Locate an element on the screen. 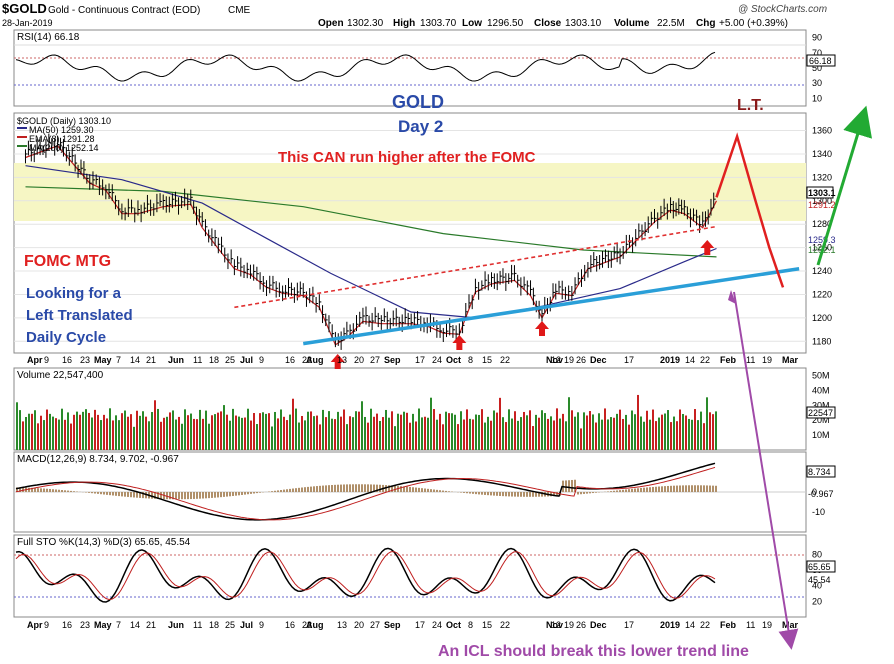 This screenshot has height=664, width=894. volume-label: Volume 22,547,400 is located at coordinates (60, 375).